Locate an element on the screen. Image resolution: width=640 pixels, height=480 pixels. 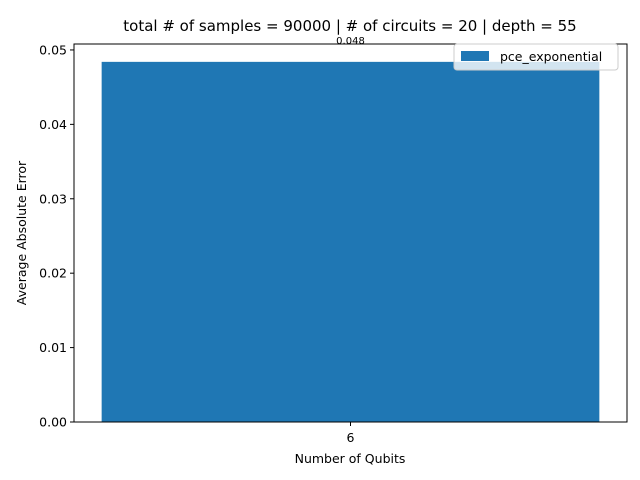
x-tick-label: 6 is located at coordinates (351, 437).